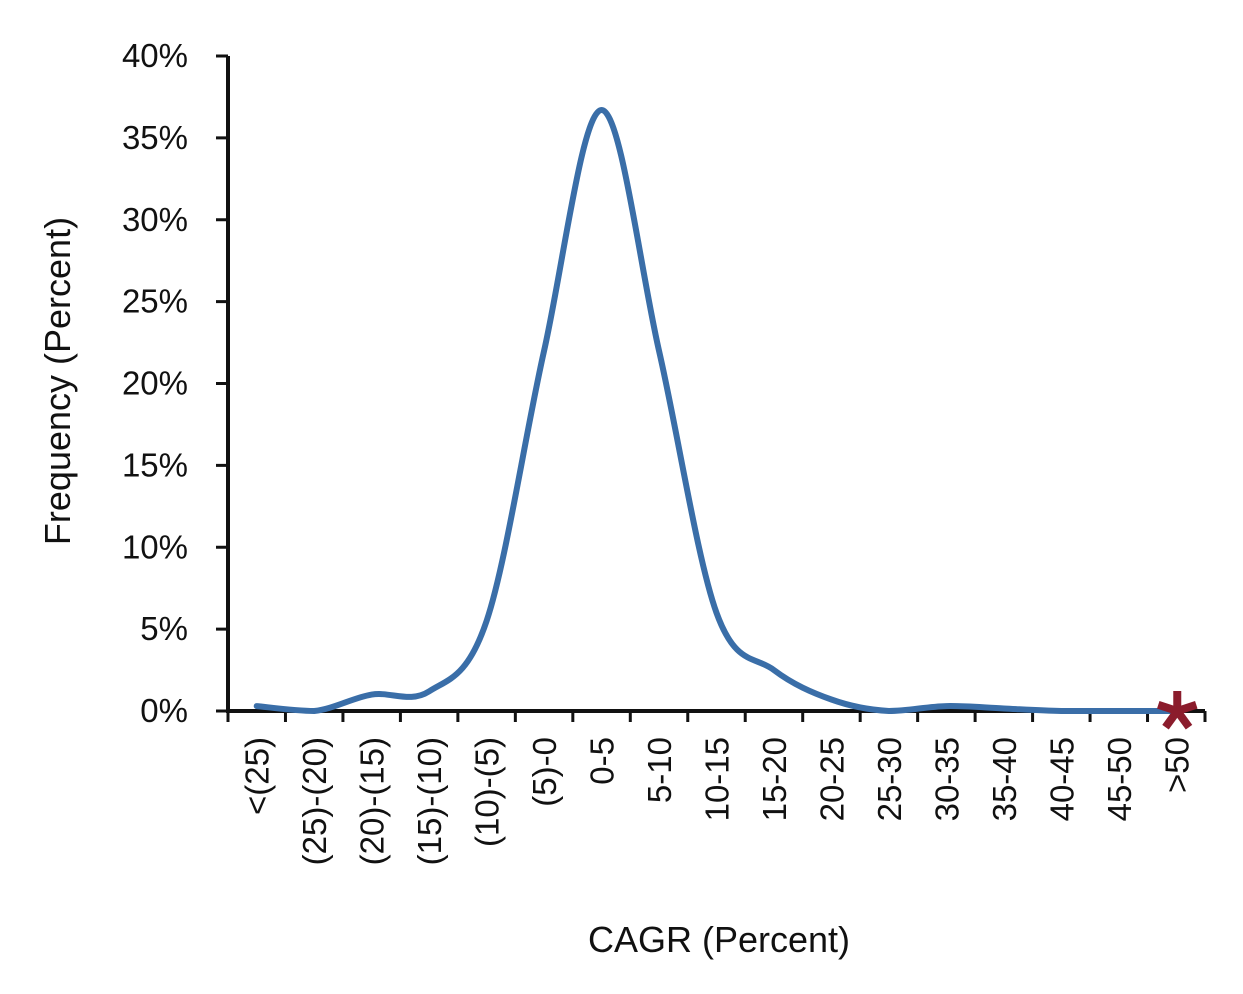  Describe the element at coordinates (372, 801) in the screenshot. I see `x-tick-label: (20)-(15)` at that location.